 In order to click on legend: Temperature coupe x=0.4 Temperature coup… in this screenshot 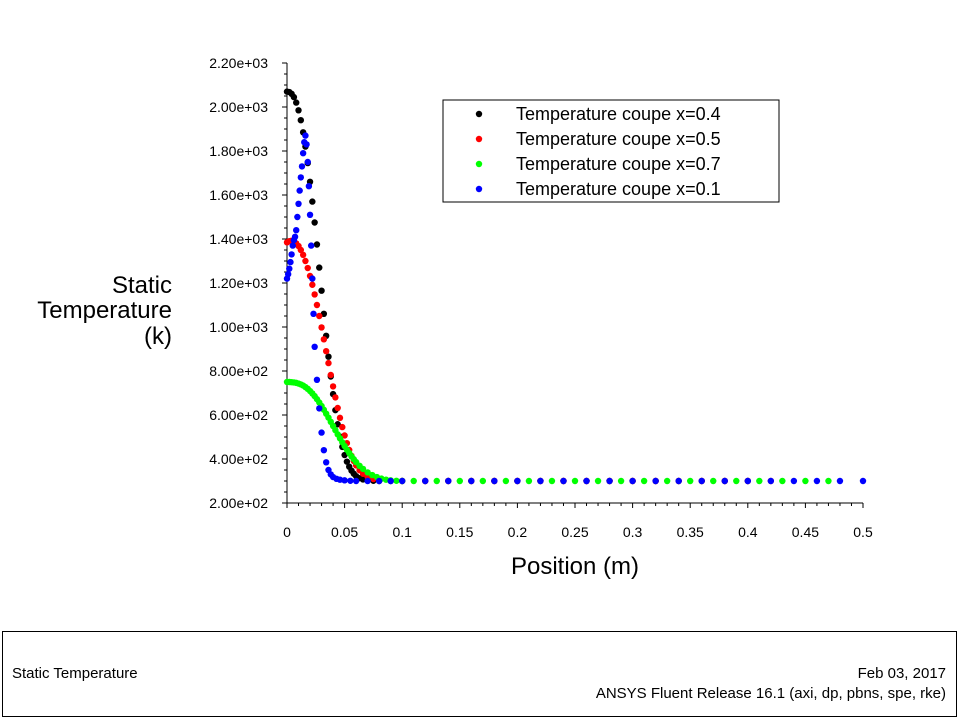, I will do `click(611, 151)`.